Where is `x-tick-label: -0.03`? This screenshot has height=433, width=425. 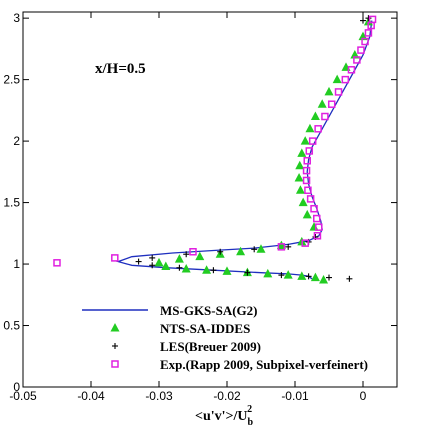
x-tick-label: -0.03 is located at coordinates (159, 396).